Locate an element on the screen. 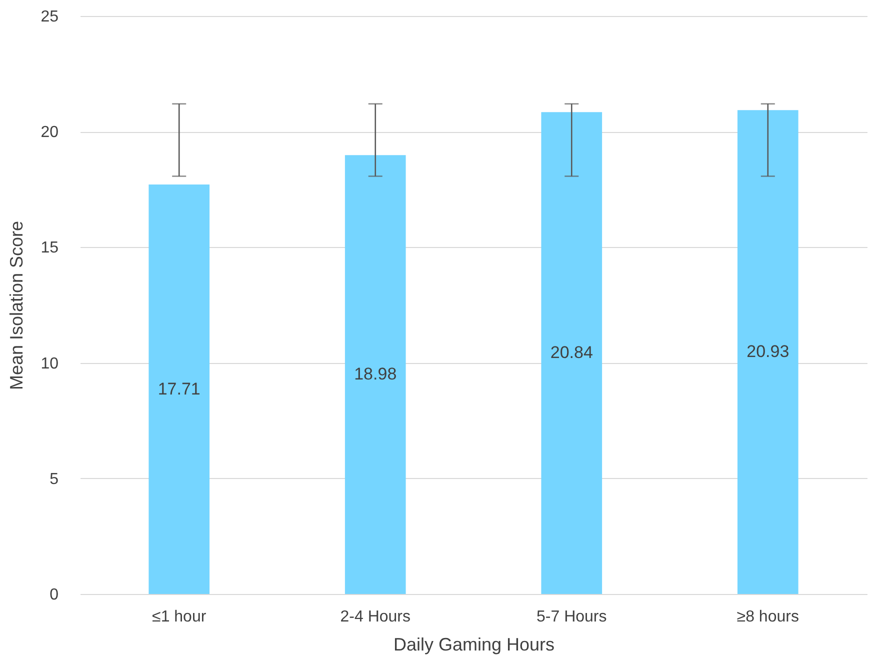  x-tick-label: 2-4 Hours is located at coordinates (375, 617).